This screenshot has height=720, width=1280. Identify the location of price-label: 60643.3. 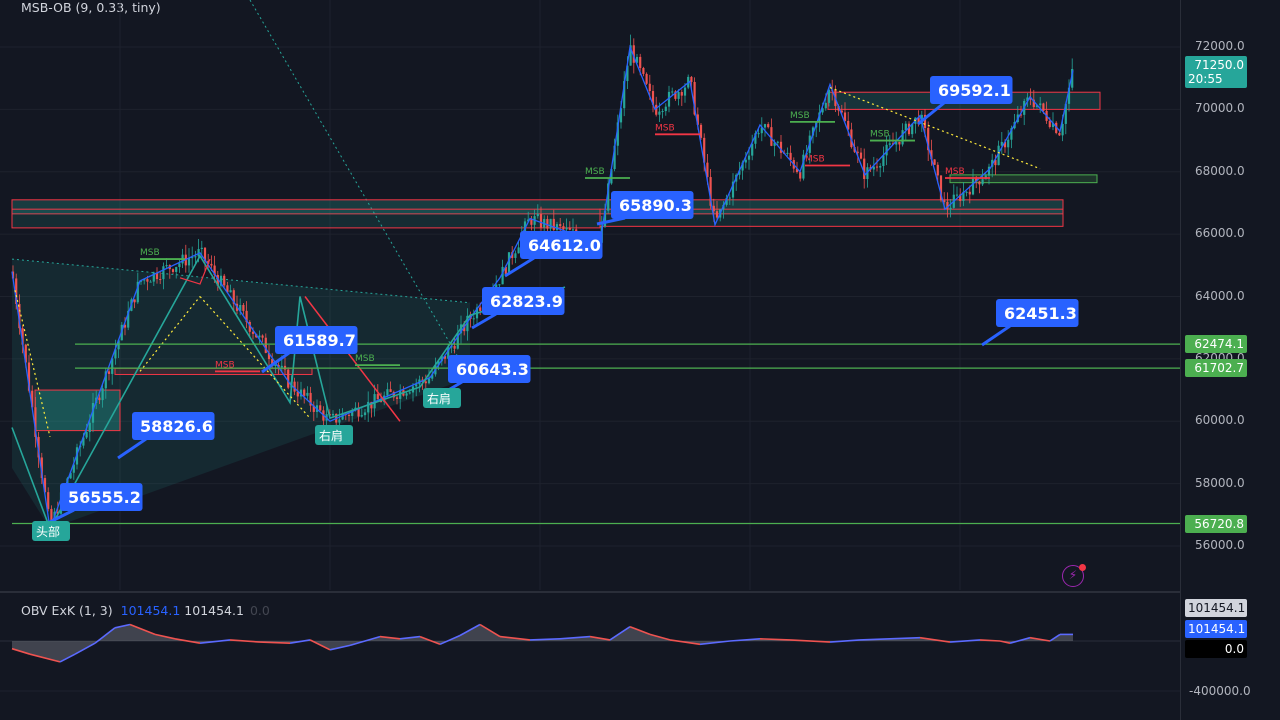
(485, 376).